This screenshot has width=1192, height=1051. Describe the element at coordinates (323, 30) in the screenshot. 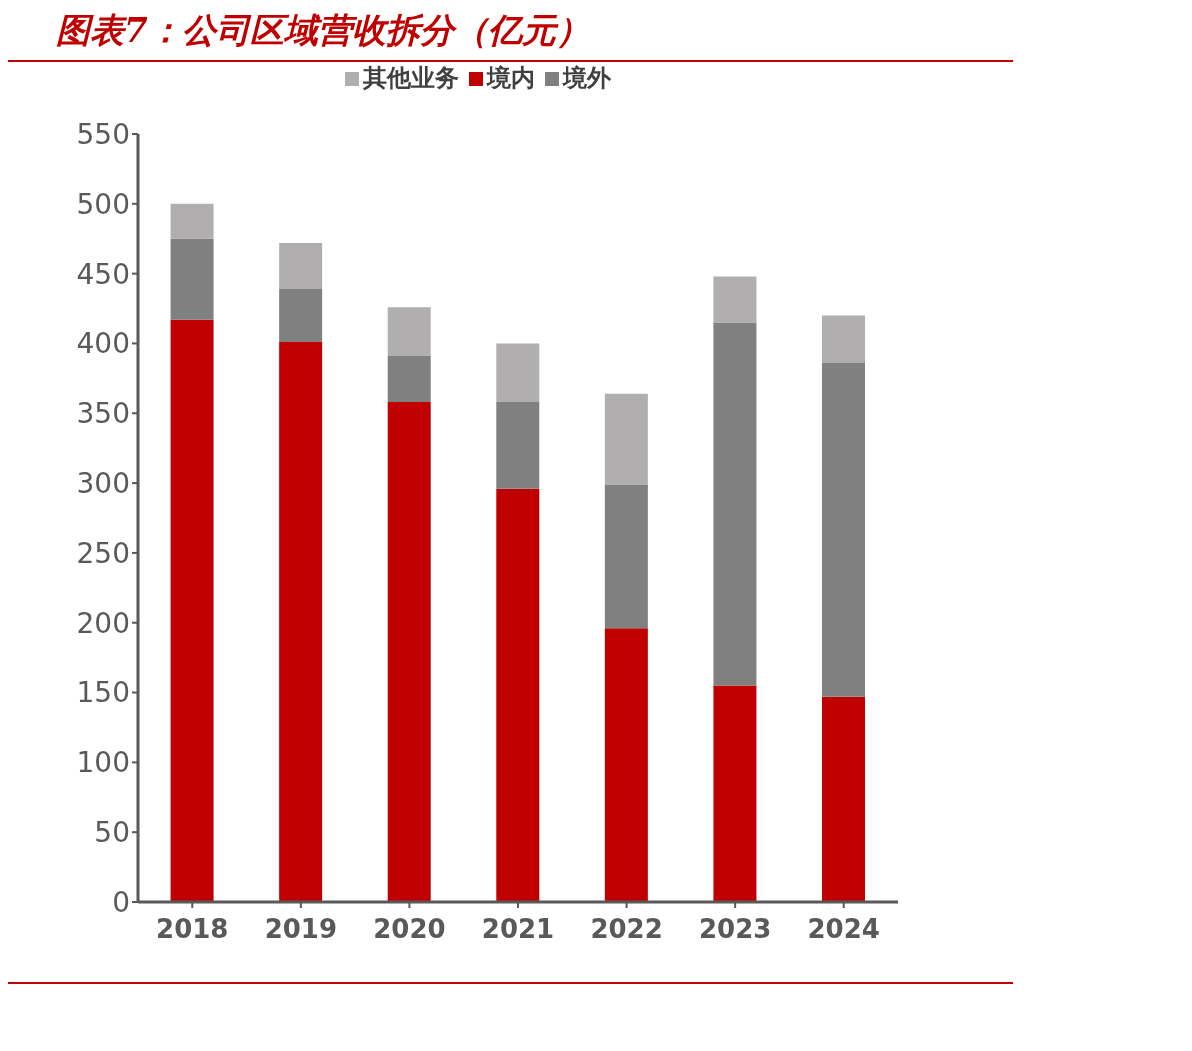

I see `chart-title: 图表7：公司区域营收拆分（亿元）` at that location.